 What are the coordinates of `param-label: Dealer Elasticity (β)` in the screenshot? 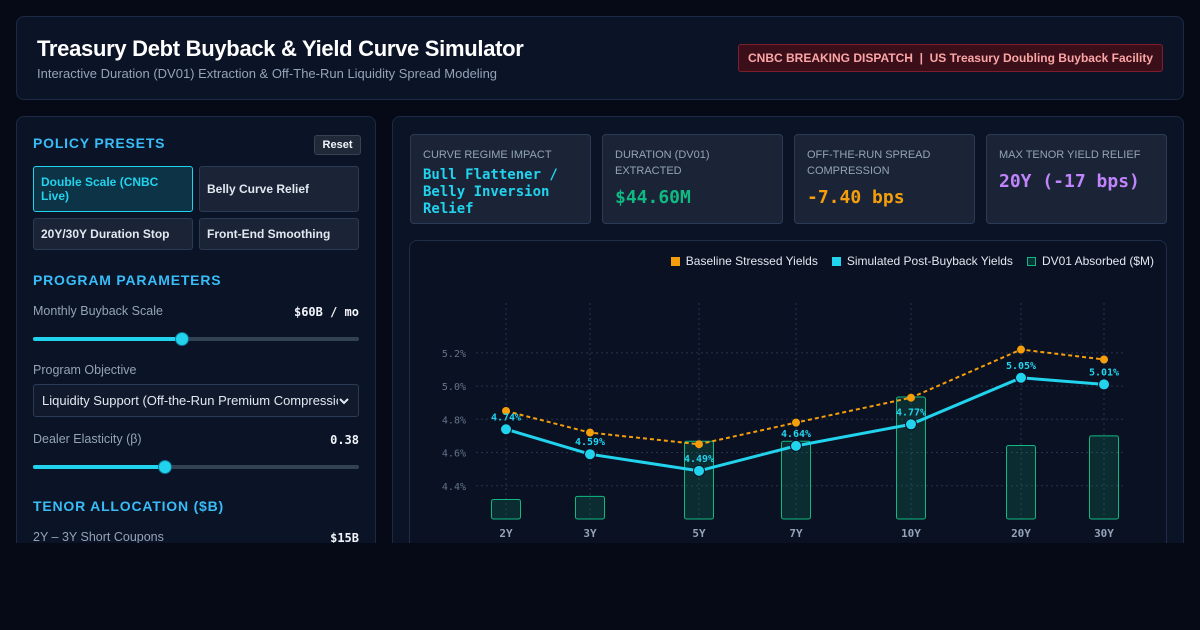 It's located at (87, 439).